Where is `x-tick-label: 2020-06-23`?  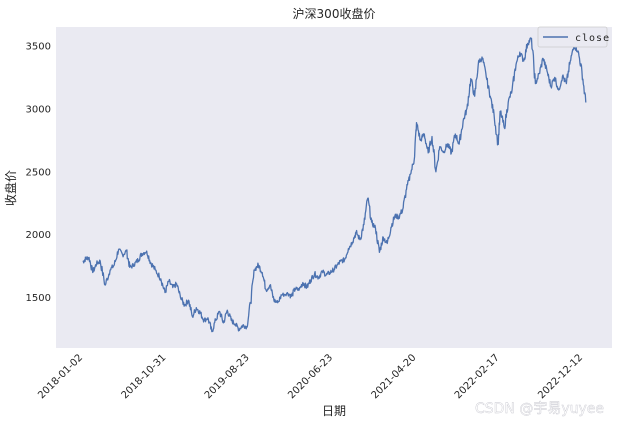
x-tick-label: 2020-06-23 is located at coordinates (310, 376).